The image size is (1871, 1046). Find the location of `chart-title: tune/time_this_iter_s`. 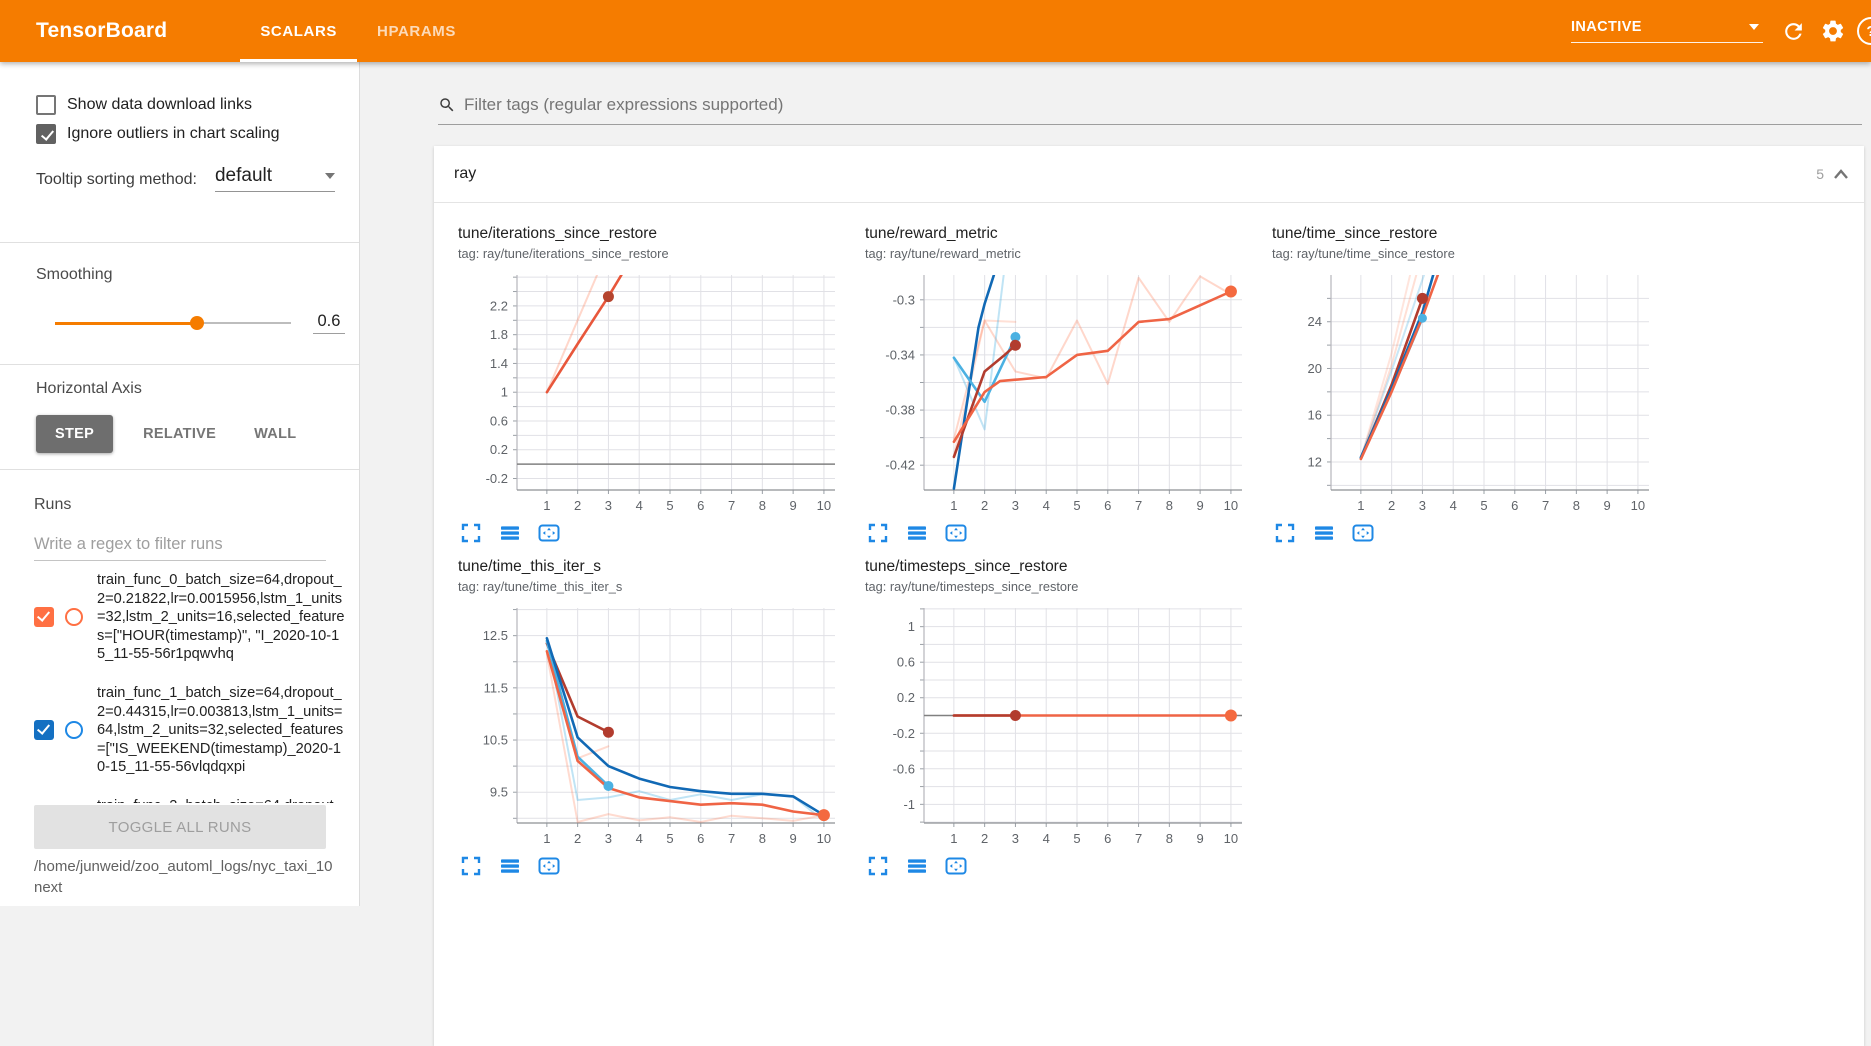

chart-title: tune/time_this_iter_s is located at coordinates (530, 566).